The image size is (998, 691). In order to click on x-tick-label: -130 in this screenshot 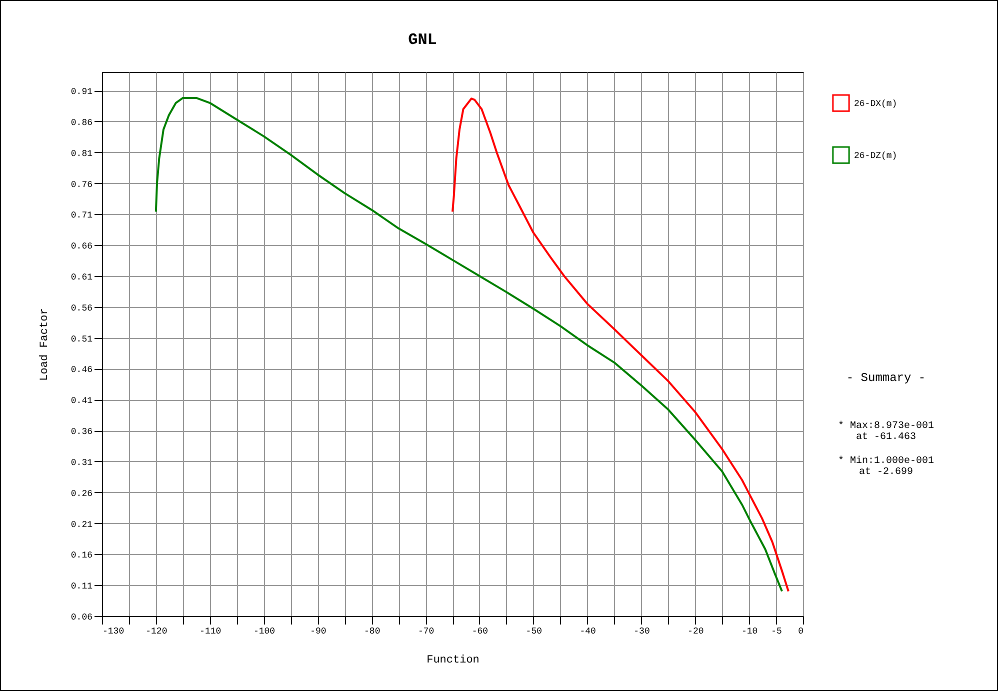, I will do `click(113, 631)`.